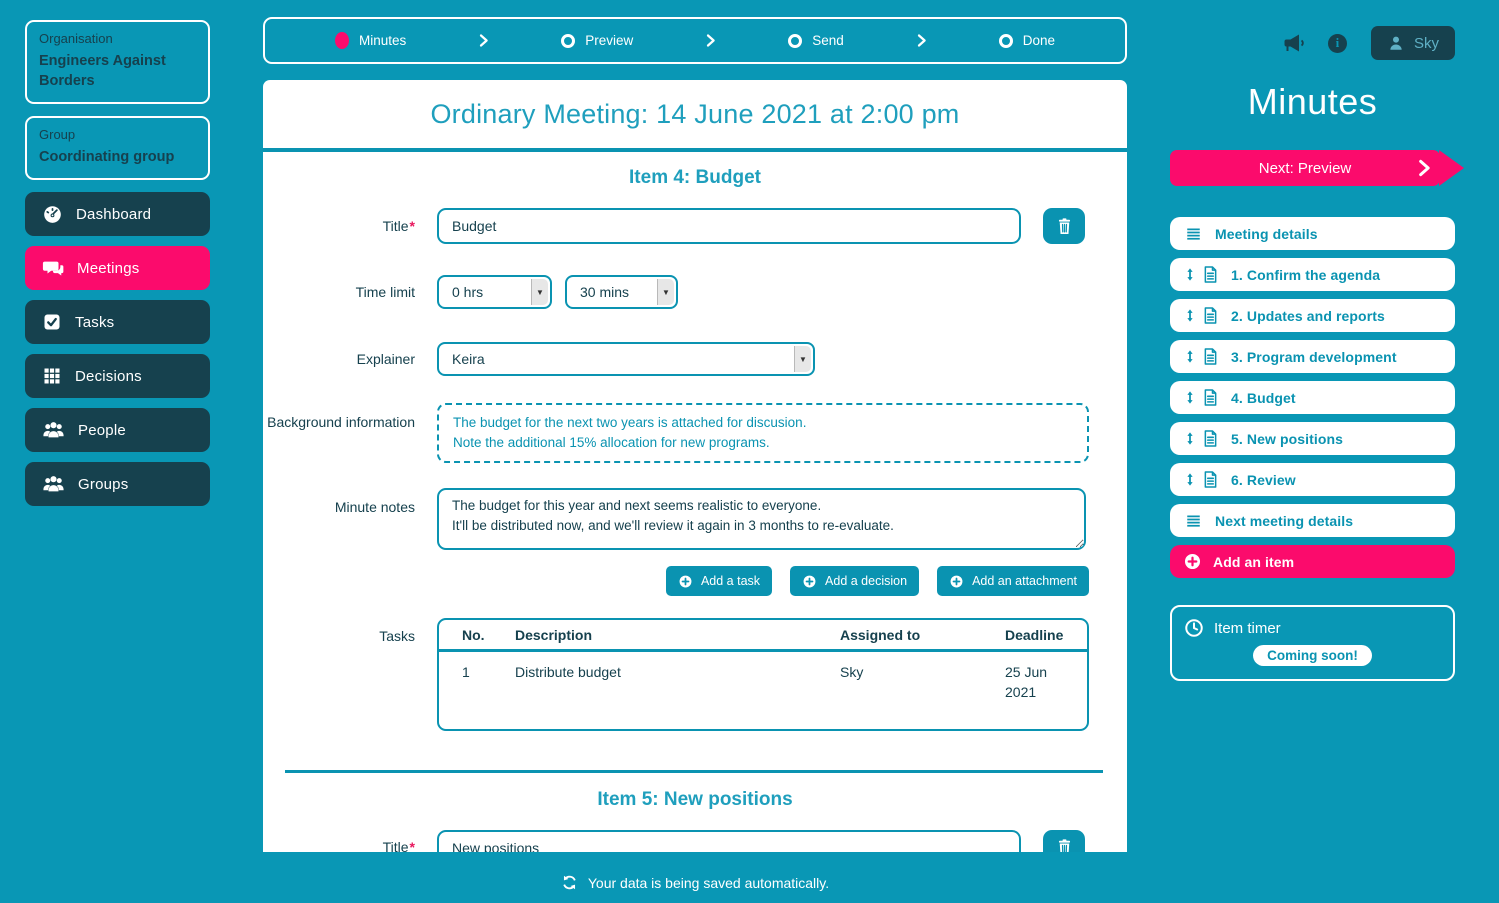 Image resolution: width=1499 pixels, height=903 pixels. I want to click on sidebar-item-groups: Groups, so click(117, 484).